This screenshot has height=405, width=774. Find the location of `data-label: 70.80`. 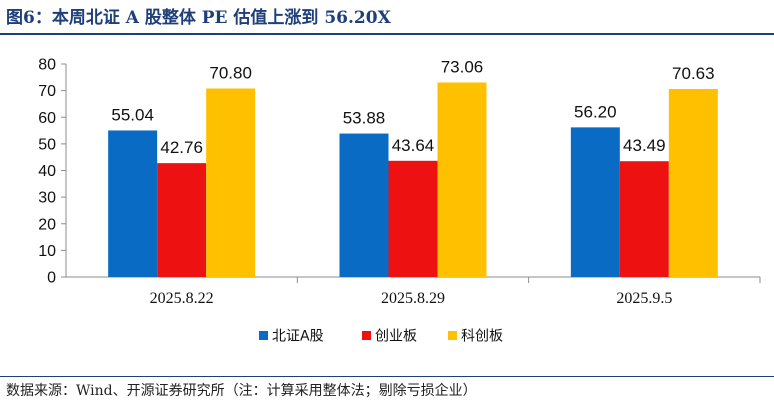

data-label: 70.80 is located at coordinates (230, 72).